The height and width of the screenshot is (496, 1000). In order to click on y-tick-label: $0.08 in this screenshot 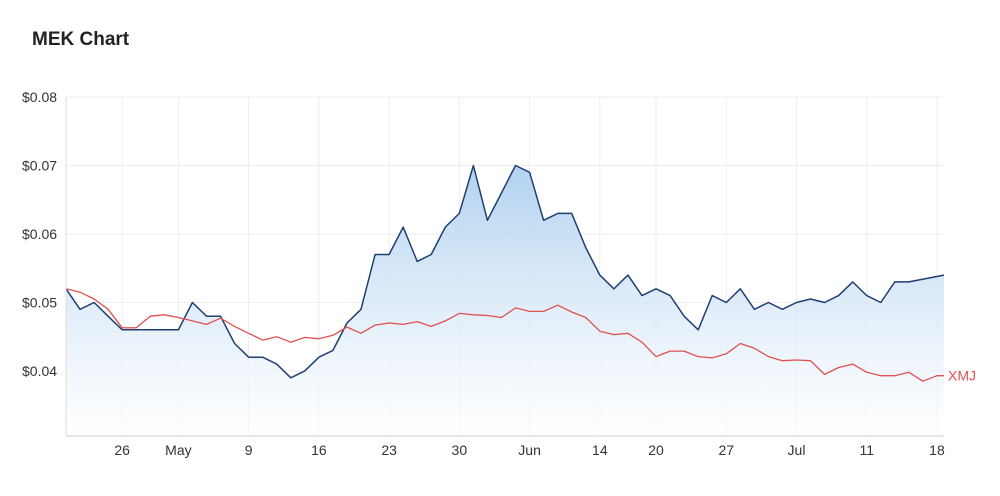, I will do `click(39, 97)`.